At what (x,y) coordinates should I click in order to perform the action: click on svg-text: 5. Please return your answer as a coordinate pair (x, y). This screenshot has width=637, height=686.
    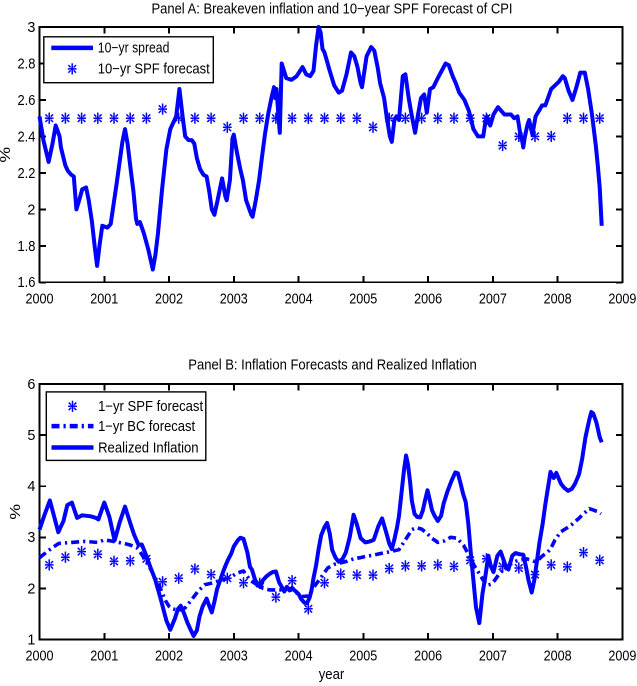
    Looking at the image, I should click on (31, 436).